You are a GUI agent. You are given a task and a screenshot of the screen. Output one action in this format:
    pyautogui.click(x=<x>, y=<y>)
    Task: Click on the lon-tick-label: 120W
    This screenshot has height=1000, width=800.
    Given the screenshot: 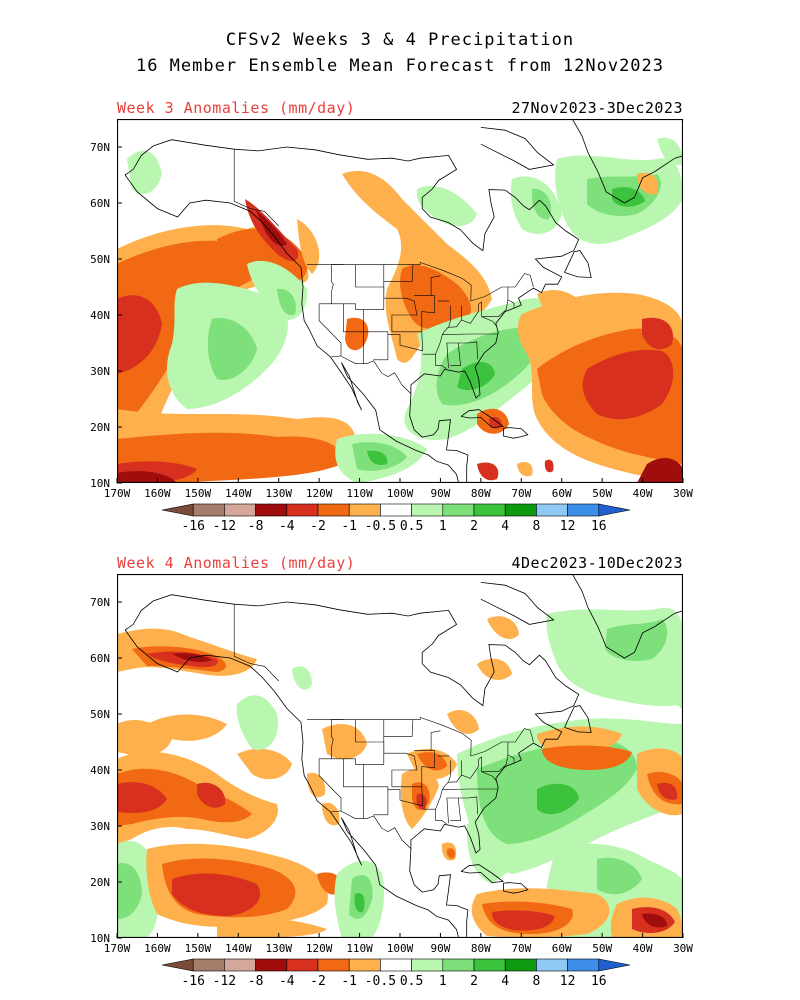 What is the action you would take?
    pyautogui.click(x=319, y=948)
    